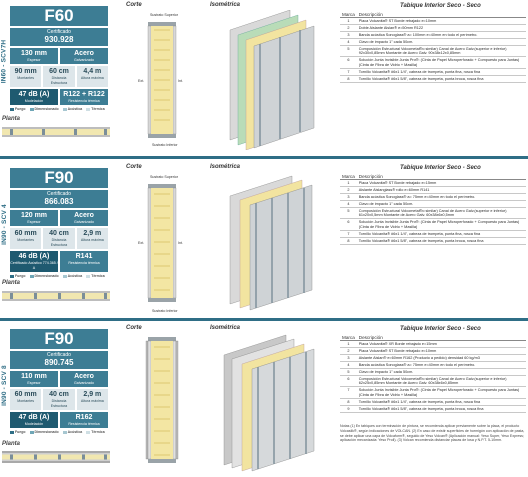 Image resolution: width=528 pixels, height=477 pixels. Describe the element at coordinates (92, 76) in the screenshot. I see `height-box: 4,4 m Altura máxima` at that location.